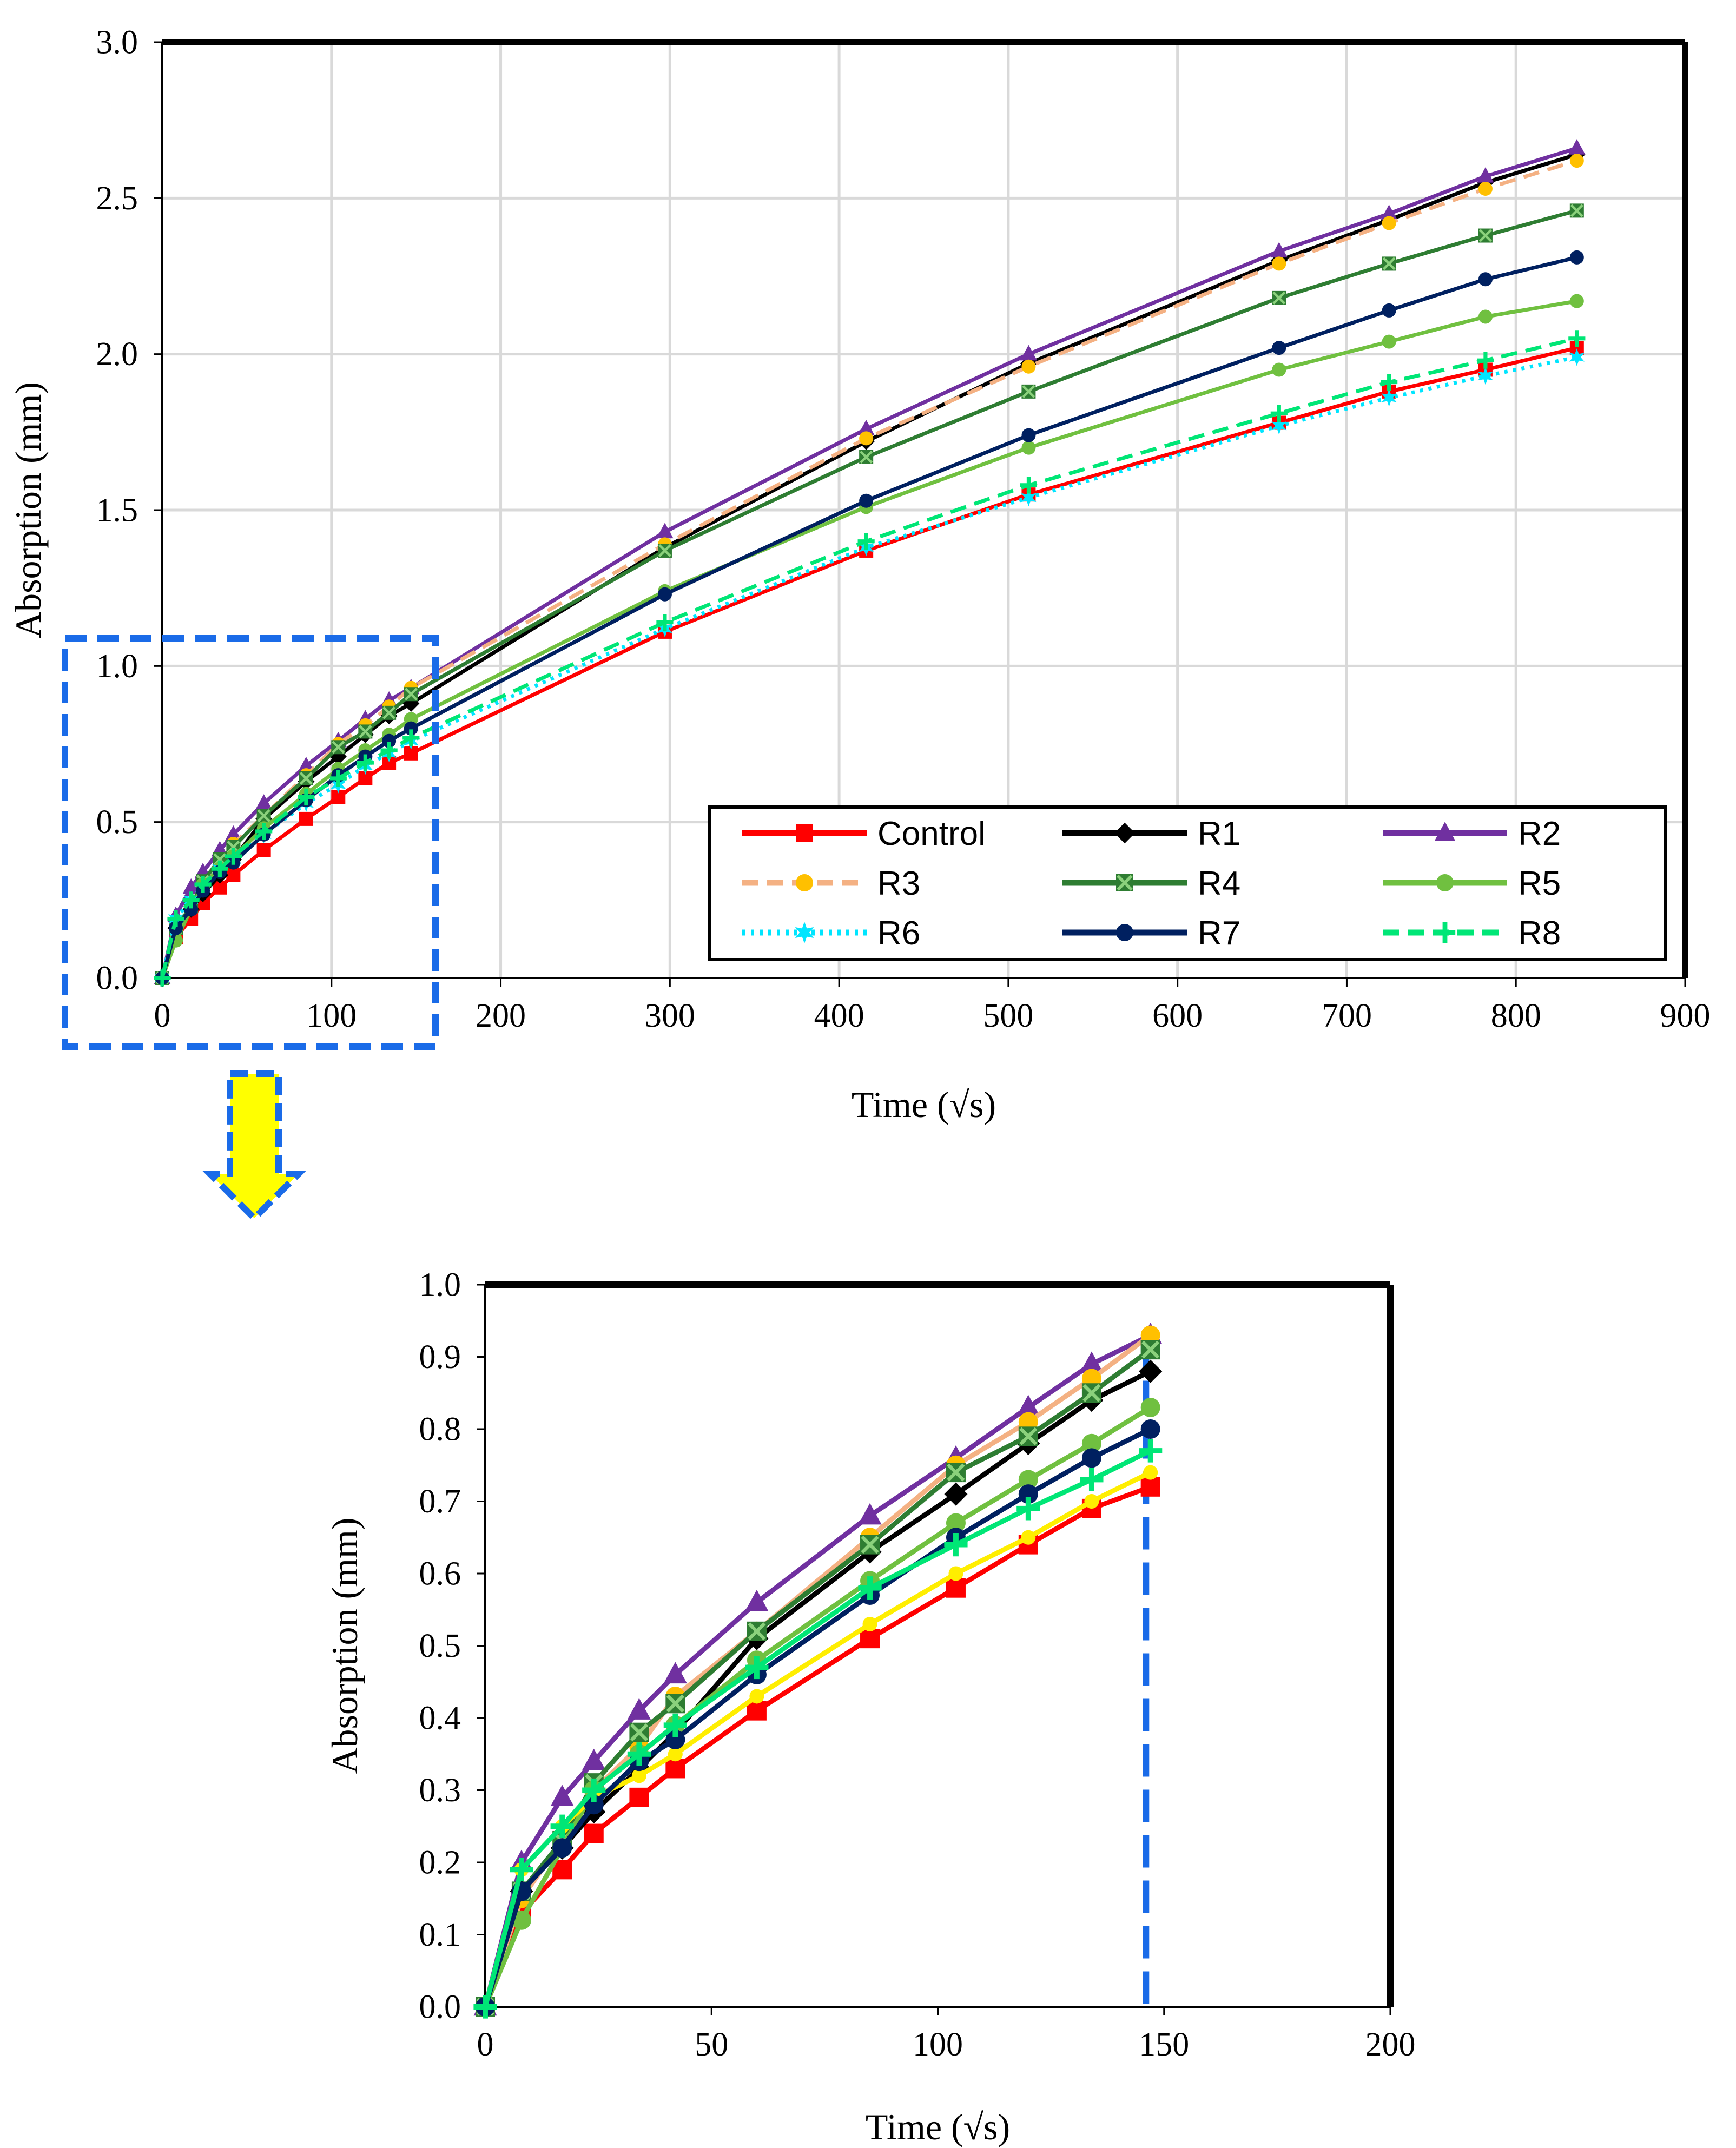  I want to click on data-point-r1, so click(338, 756).